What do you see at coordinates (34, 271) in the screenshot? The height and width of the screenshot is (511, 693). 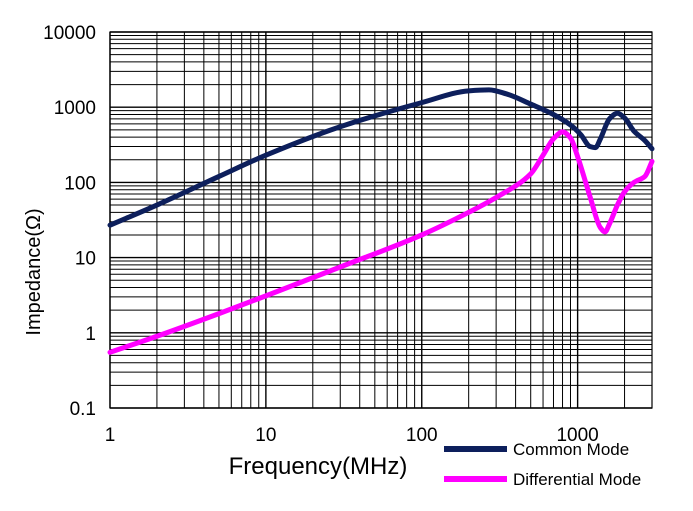 I see `y-axis-label: Impedance(Ω)` at bounding box center [34, 271].